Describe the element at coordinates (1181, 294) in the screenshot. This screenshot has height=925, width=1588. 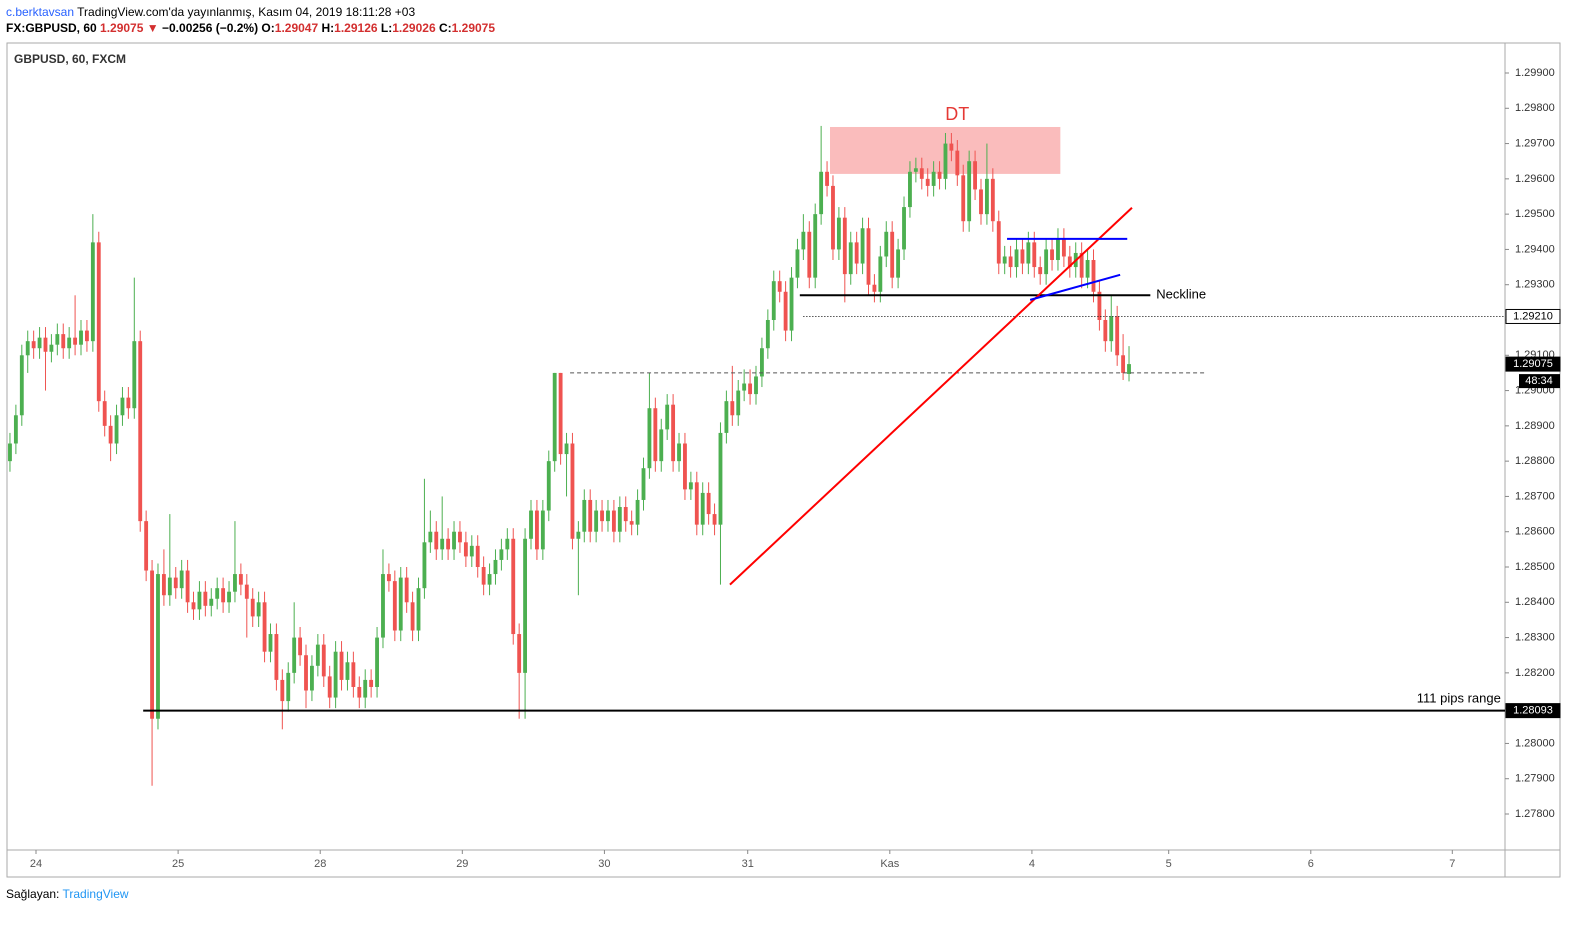
I see `annotation: Neckline` at that location.